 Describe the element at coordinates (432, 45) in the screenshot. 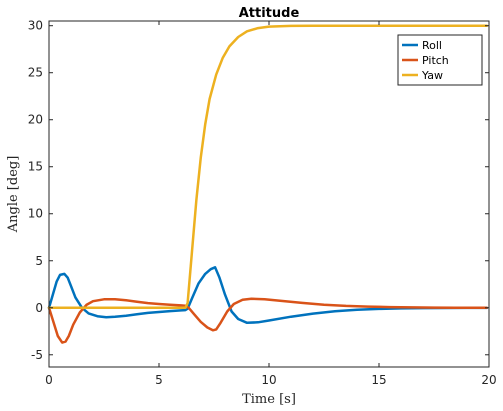

I see `legend-label-roll: Roll` at that location.